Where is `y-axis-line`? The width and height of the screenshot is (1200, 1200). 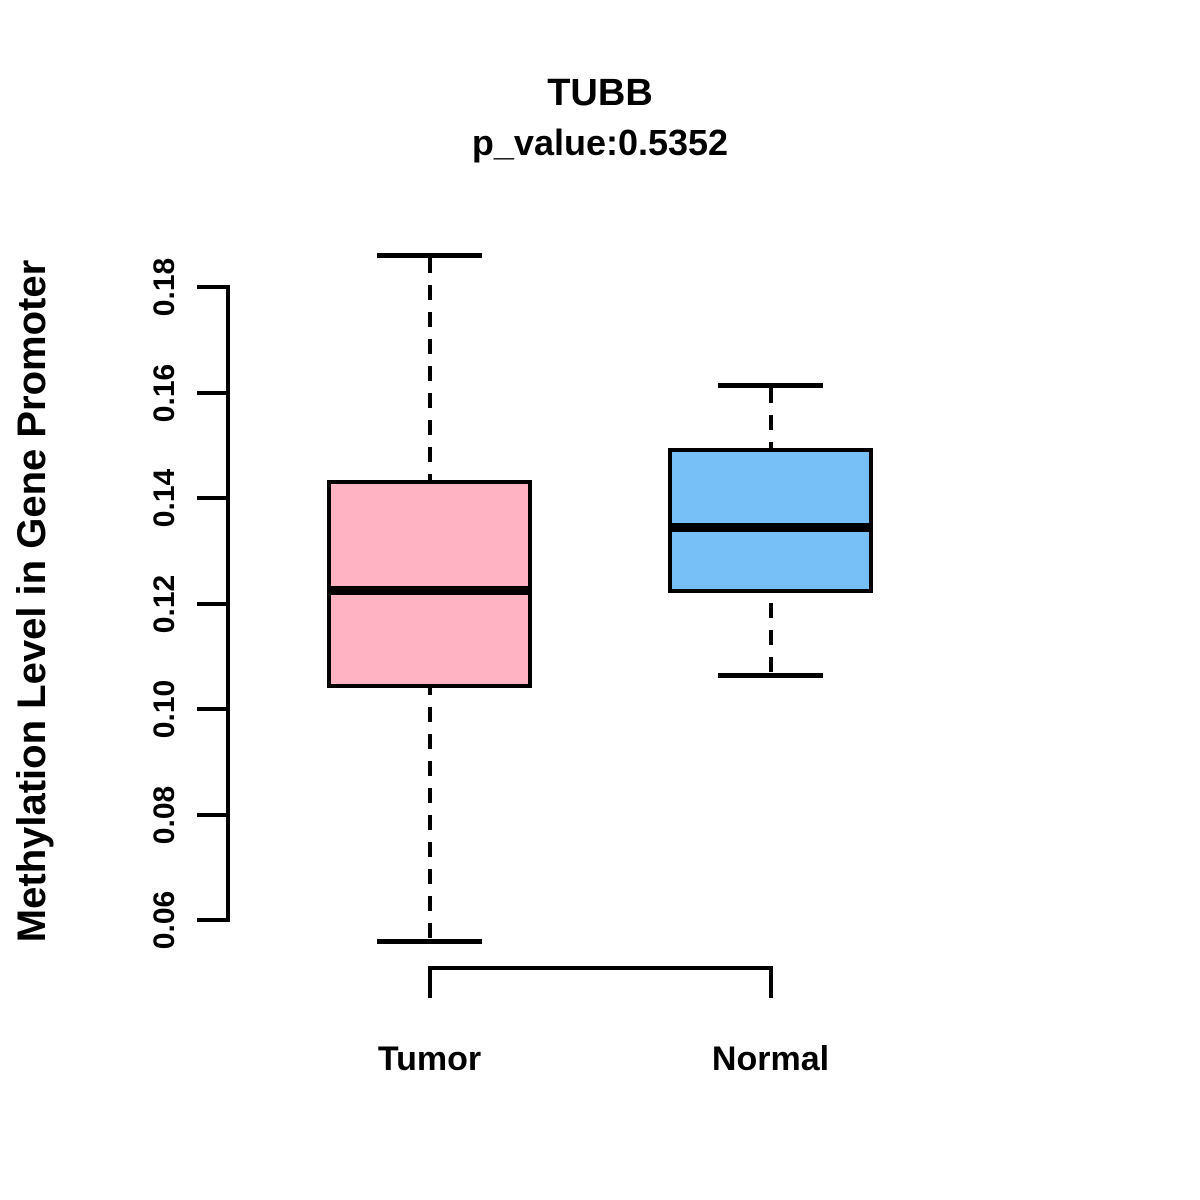
y-axis-line is located at coordinates (228, 603).